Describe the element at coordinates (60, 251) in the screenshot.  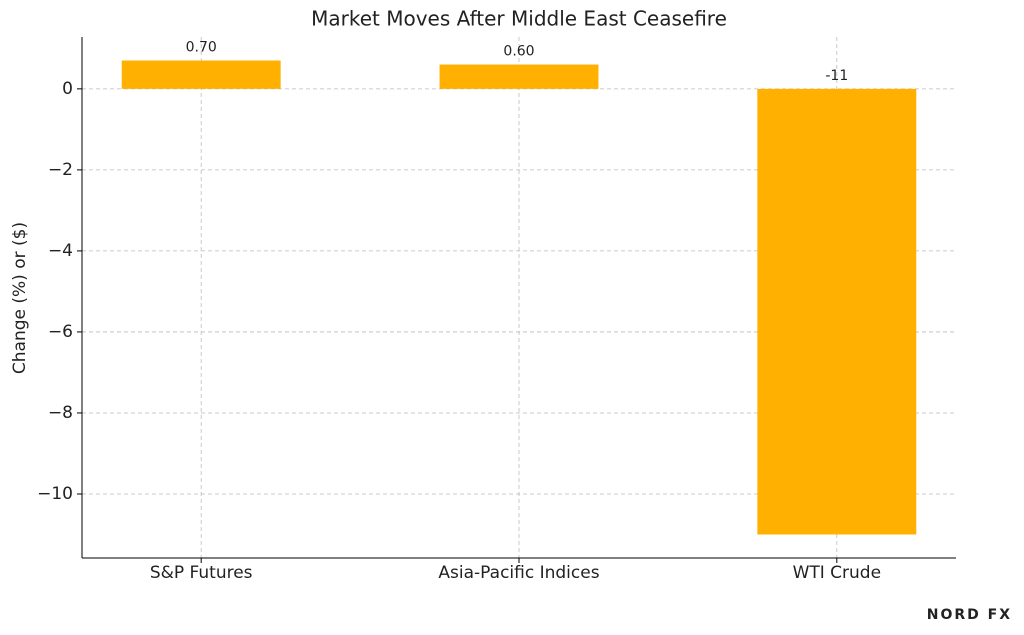
I see `y-tick-label: −4` at that location.